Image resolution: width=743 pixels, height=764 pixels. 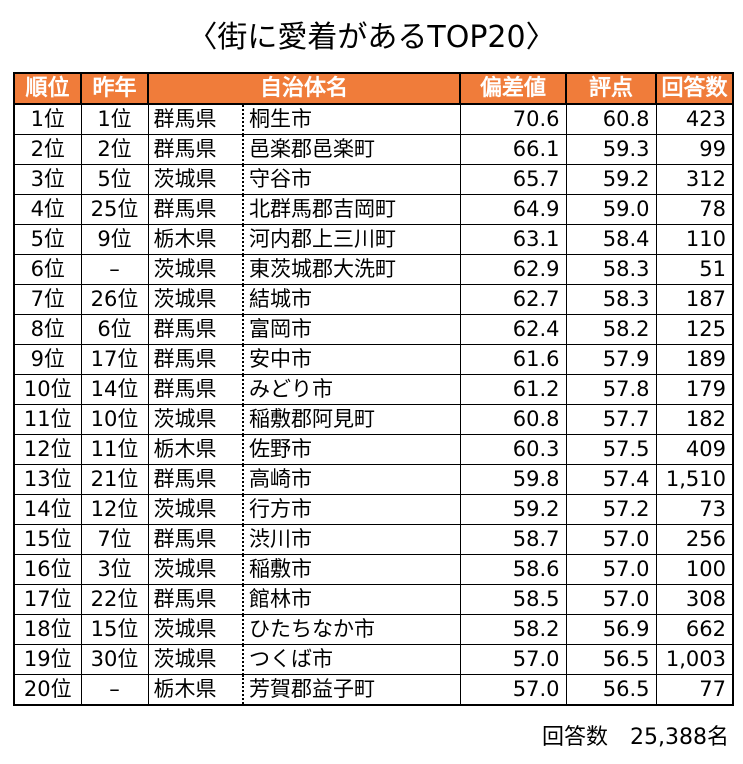 What do you see at coordinates (695, 629) in the screenshot?
I see `responses-cell: 662` at bounding box center [695, 629].